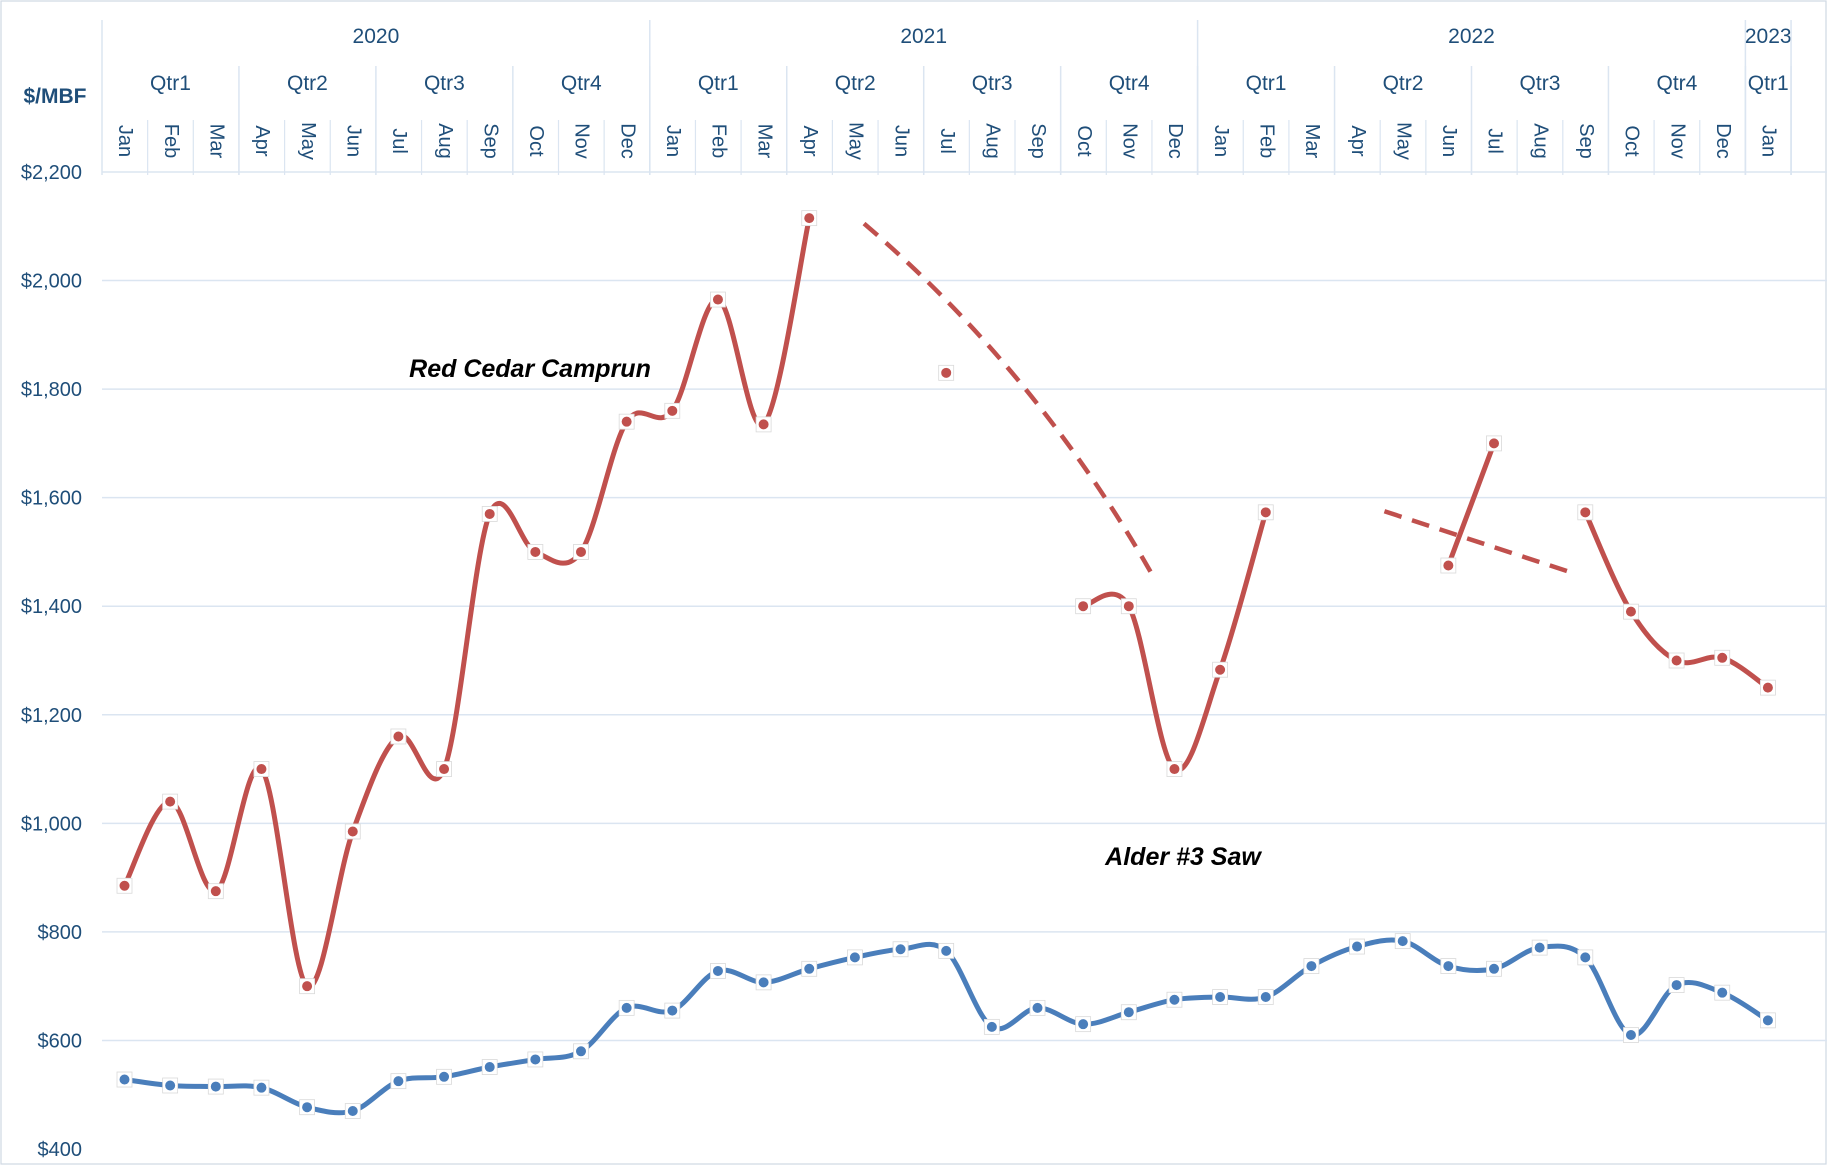  What do you see at coordinates (1175, 141) in the screenshot?
I see `month-label: Dec` at bounding box center [1175, 141].